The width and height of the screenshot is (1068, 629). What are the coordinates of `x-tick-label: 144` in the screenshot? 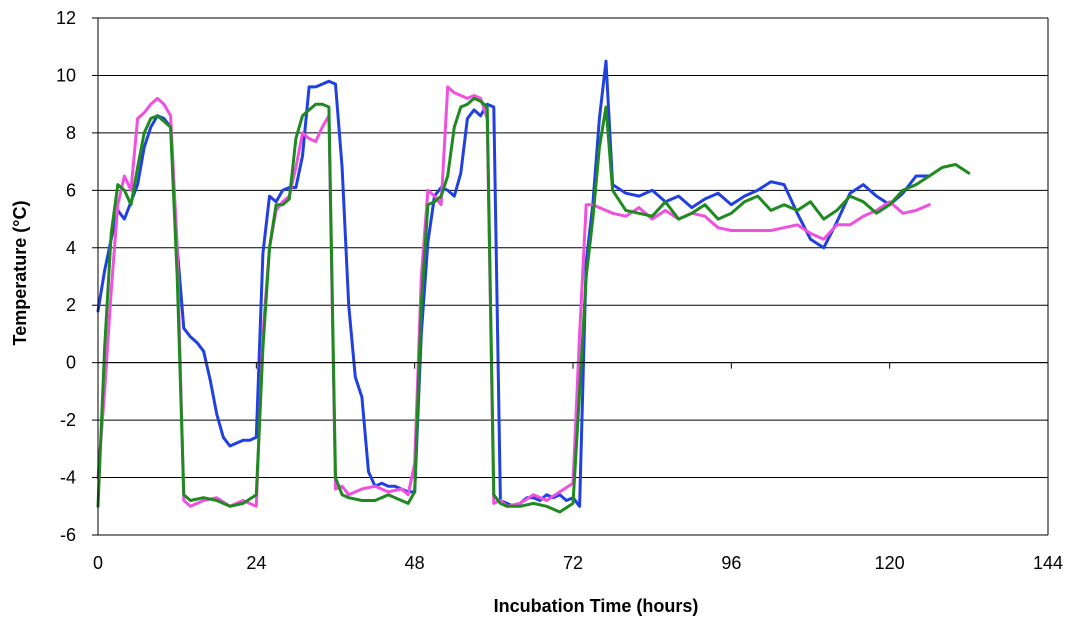 It's located at (1048, 563).